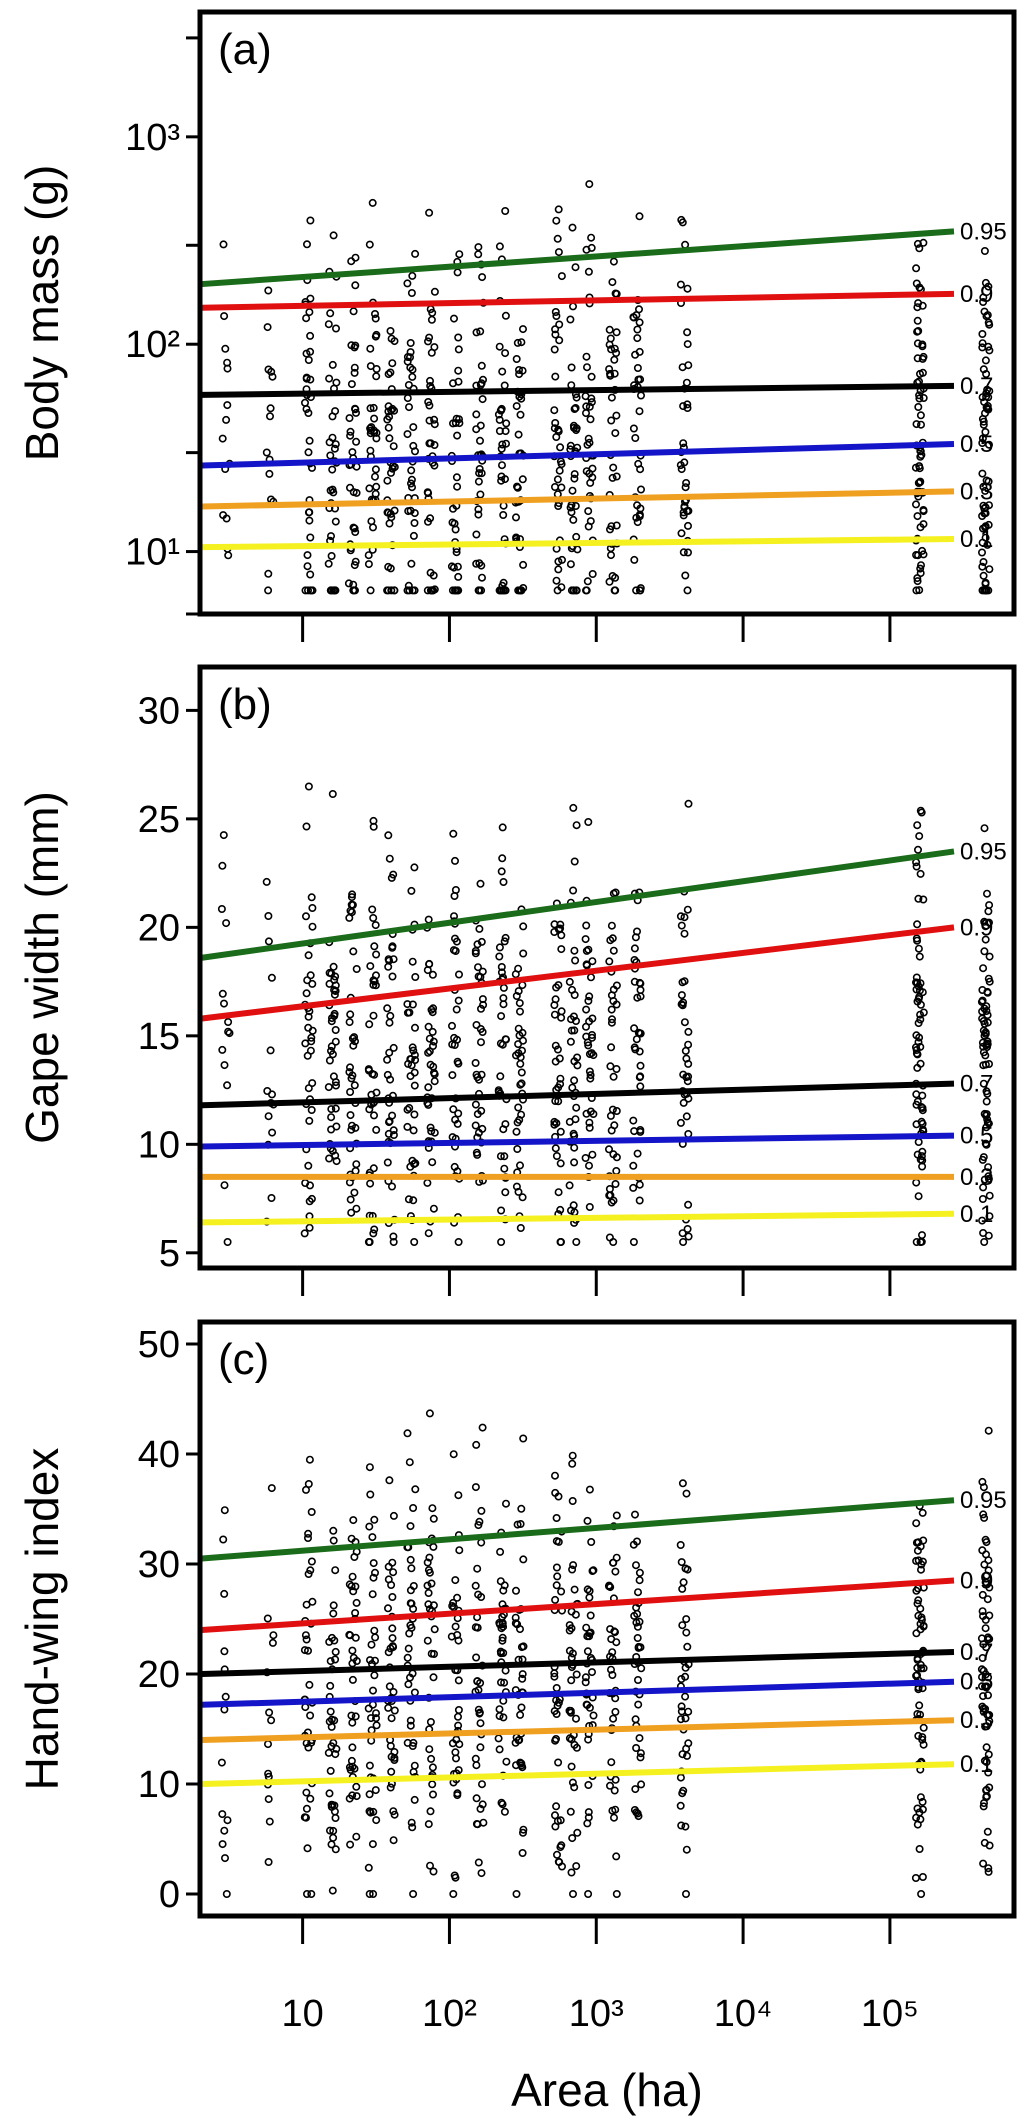 This screenshot has width=1024, height=2125. Describe the element at coordinates (159, 1345) in the screenshot. I see `y-tick-label: 50` at that location.